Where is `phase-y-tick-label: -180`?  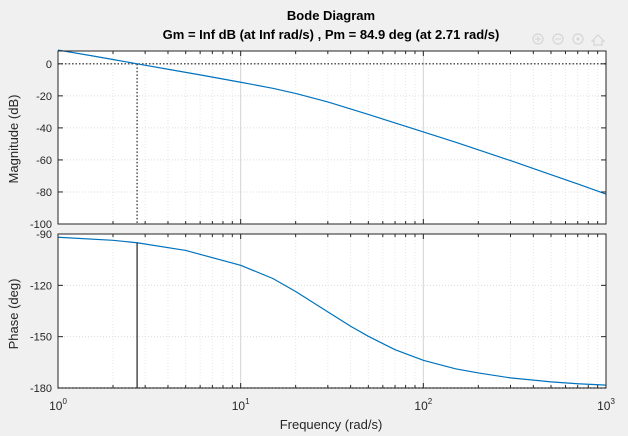
phase-y-tick-label: -180 is located at coordinates (41, 389).